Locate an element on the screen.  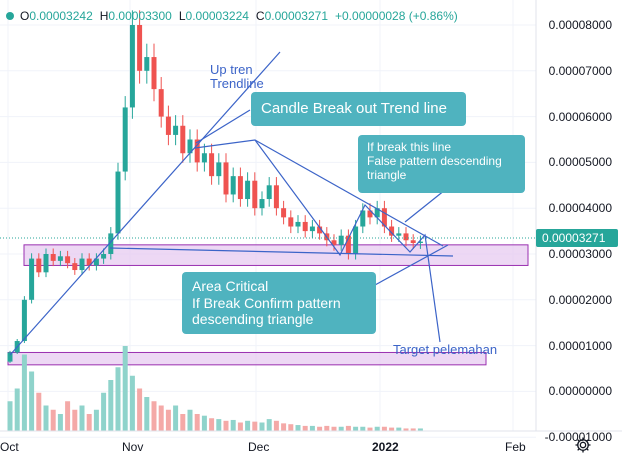
breakout-pointer is located at coordinates (223, 126).